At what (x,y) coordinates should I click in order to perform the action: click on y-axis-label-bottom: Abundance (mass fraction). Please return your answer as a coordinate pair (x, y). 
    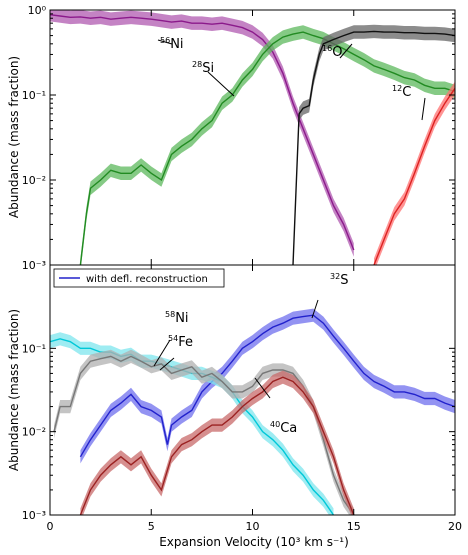
    Looking at the image, I should click on (14, 390).